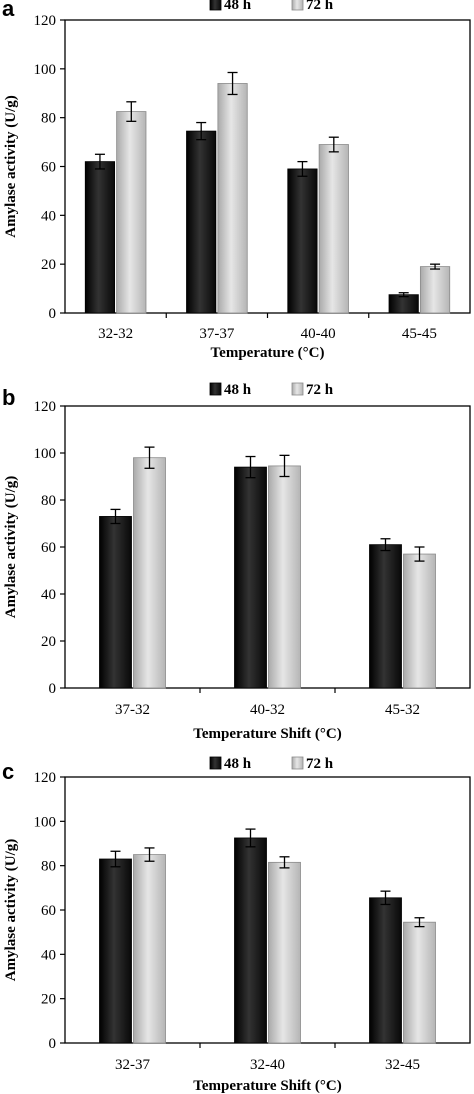 The height and width of the screenshot is (1094, 474). Describe the element at coordinates (267, 1065) in the screenshot. I see `x-tick-label: 32-40` at that location.